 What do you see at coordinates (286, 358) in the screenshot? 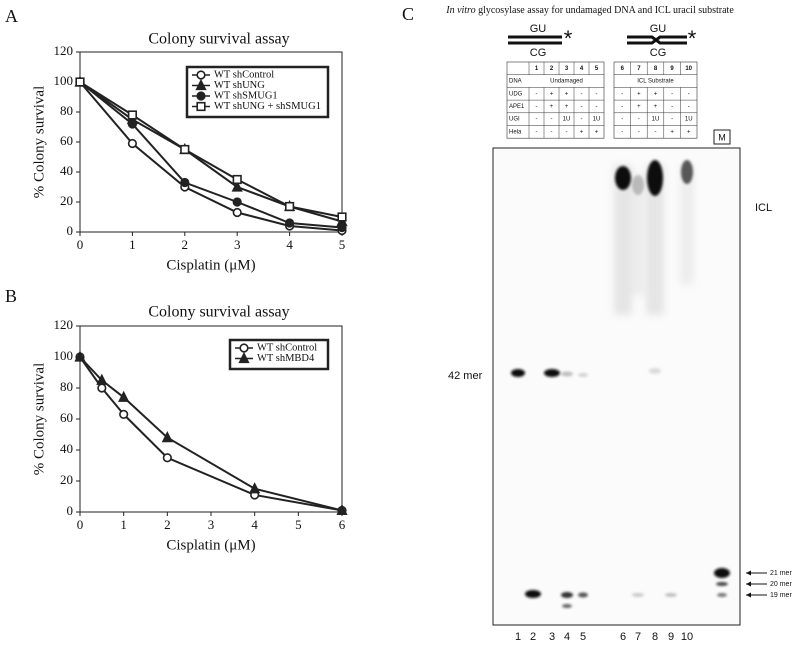
I see `legend-label: WT shMBD4` at bounding box center [286, 358].